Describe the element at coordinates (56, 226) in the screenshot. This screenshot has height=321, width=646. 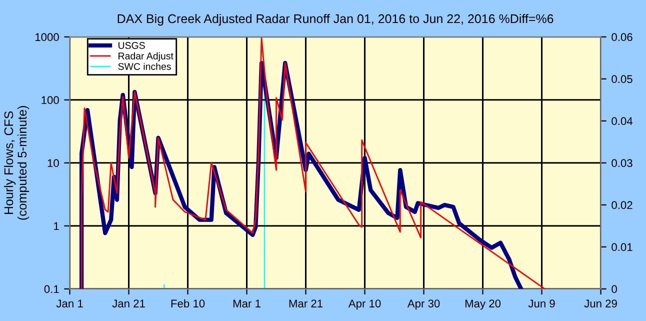
I see `y-tick-label: 1` at that location.